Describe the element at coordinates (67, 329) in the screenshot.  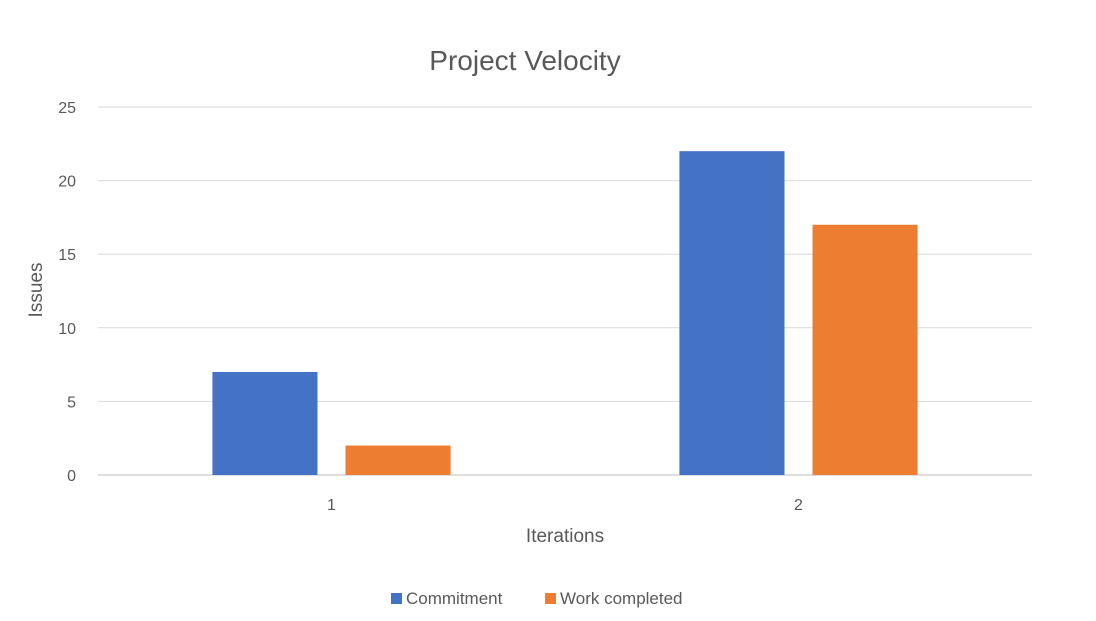
I see `y-tick-label: 10` at that location.